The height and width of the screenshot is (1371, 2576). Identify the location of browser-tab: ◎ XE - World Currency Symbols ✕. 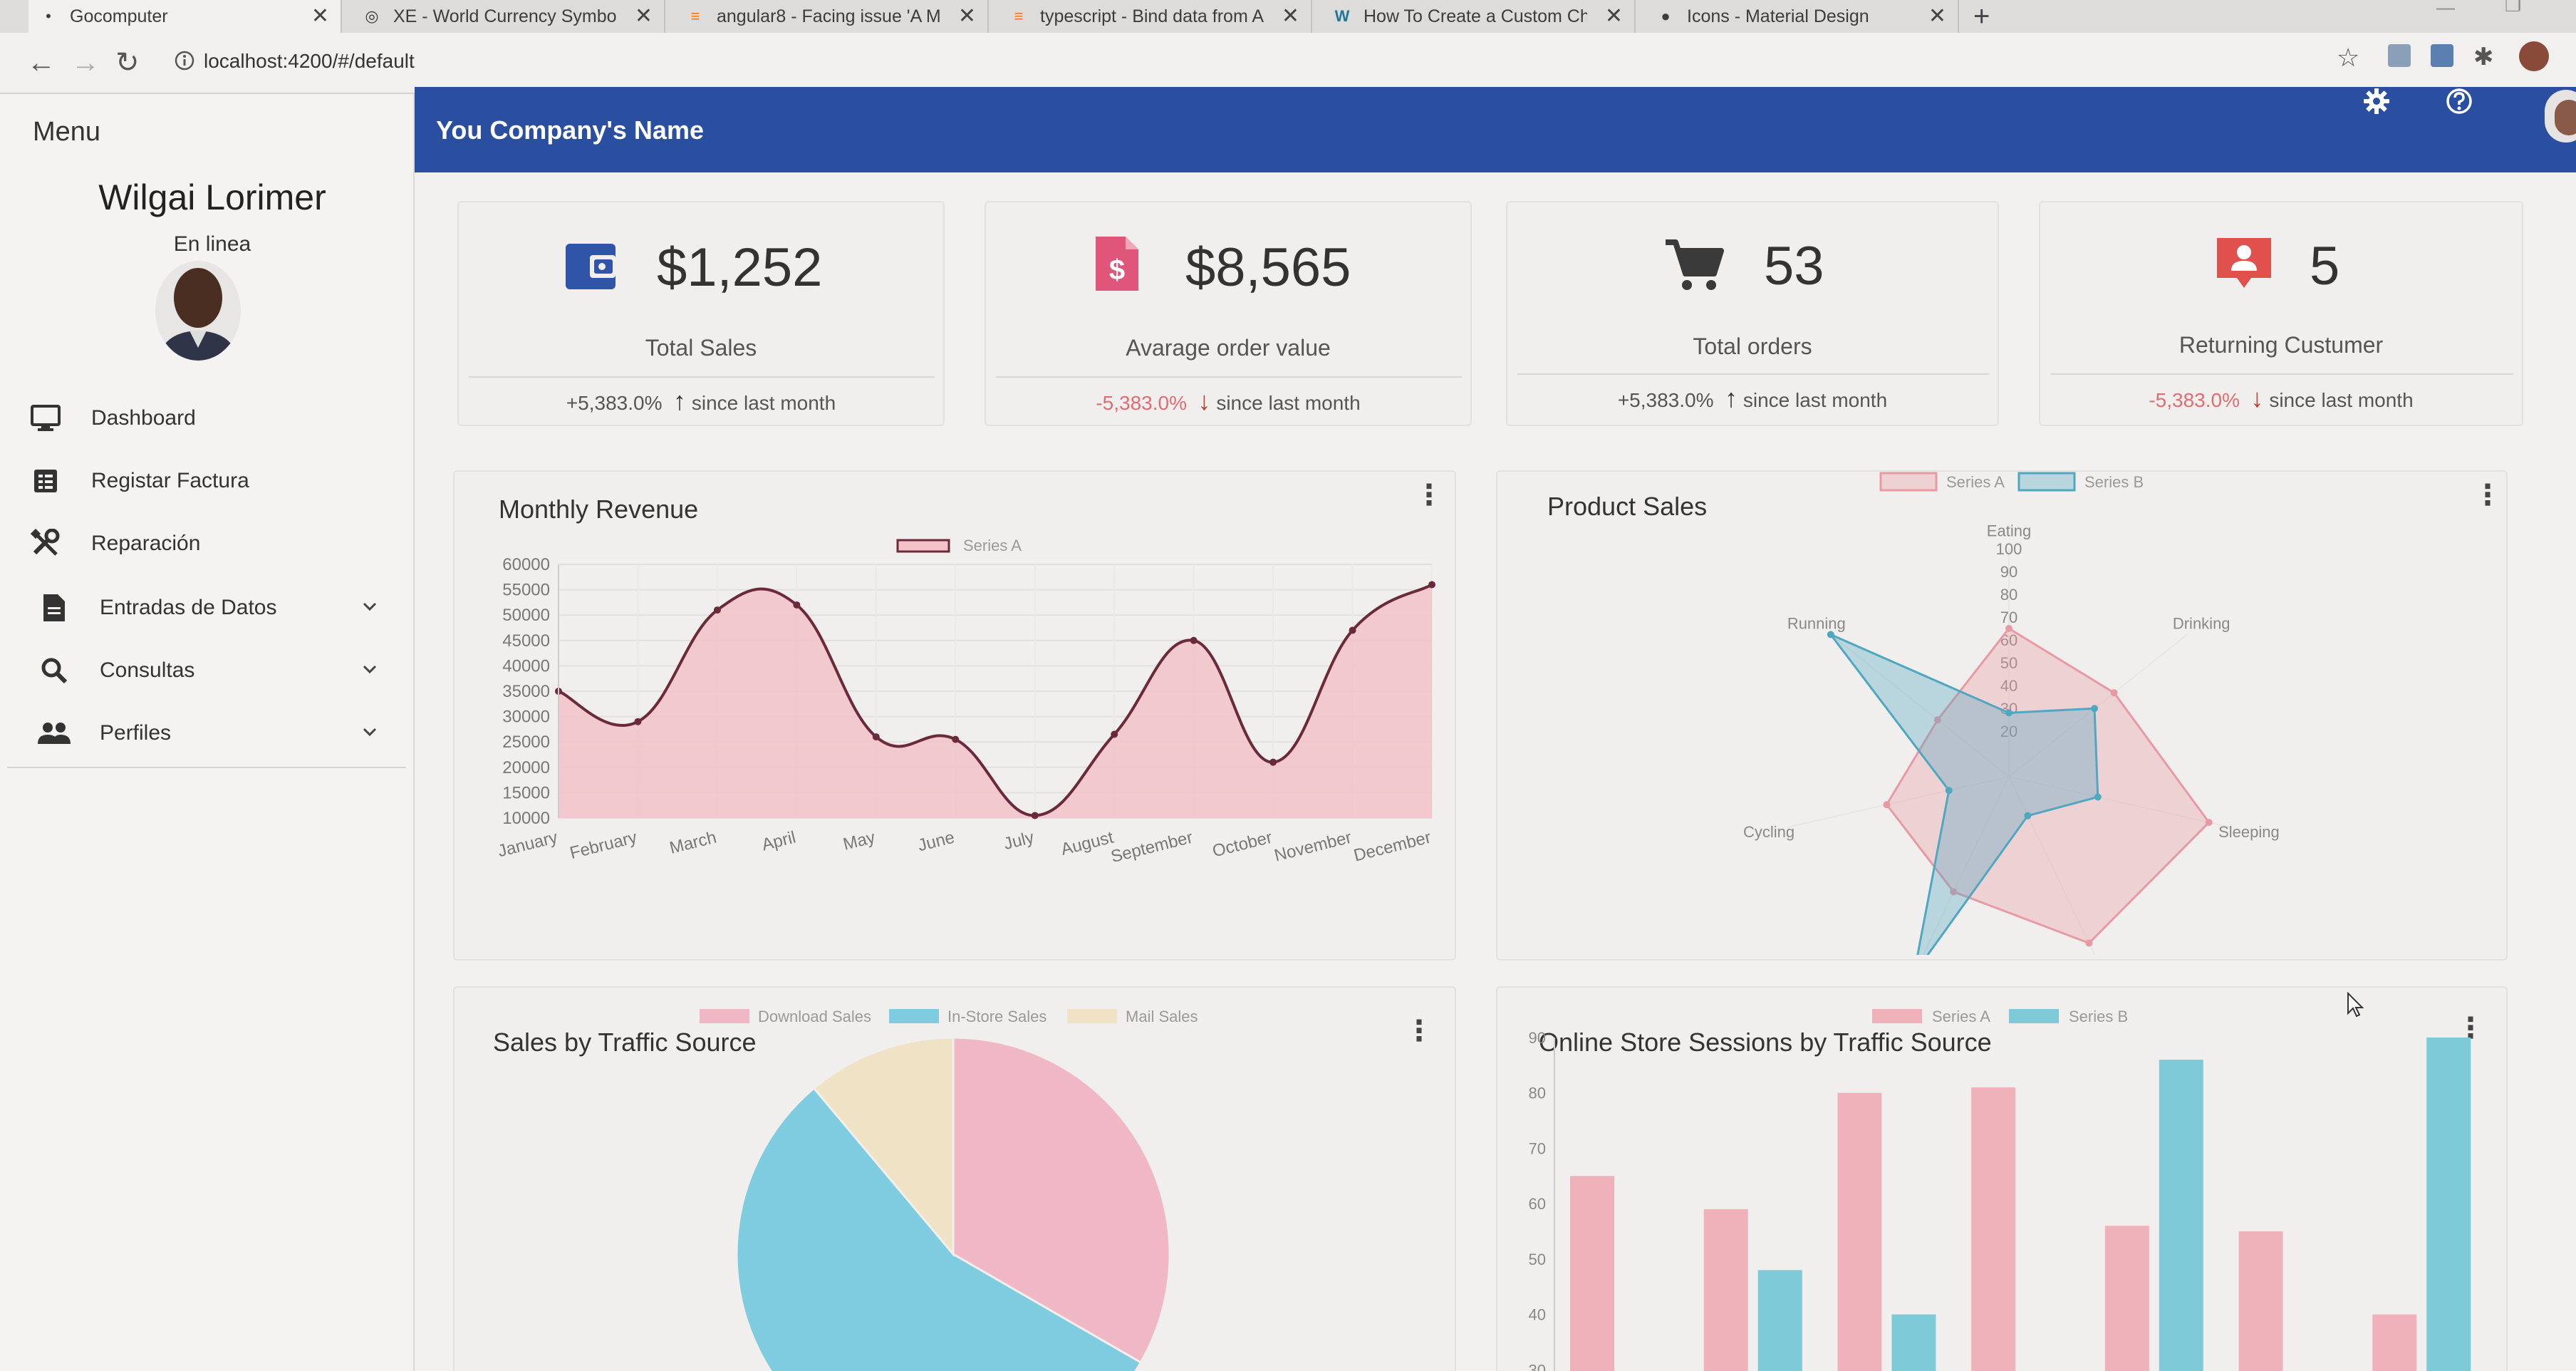
(508, 16).